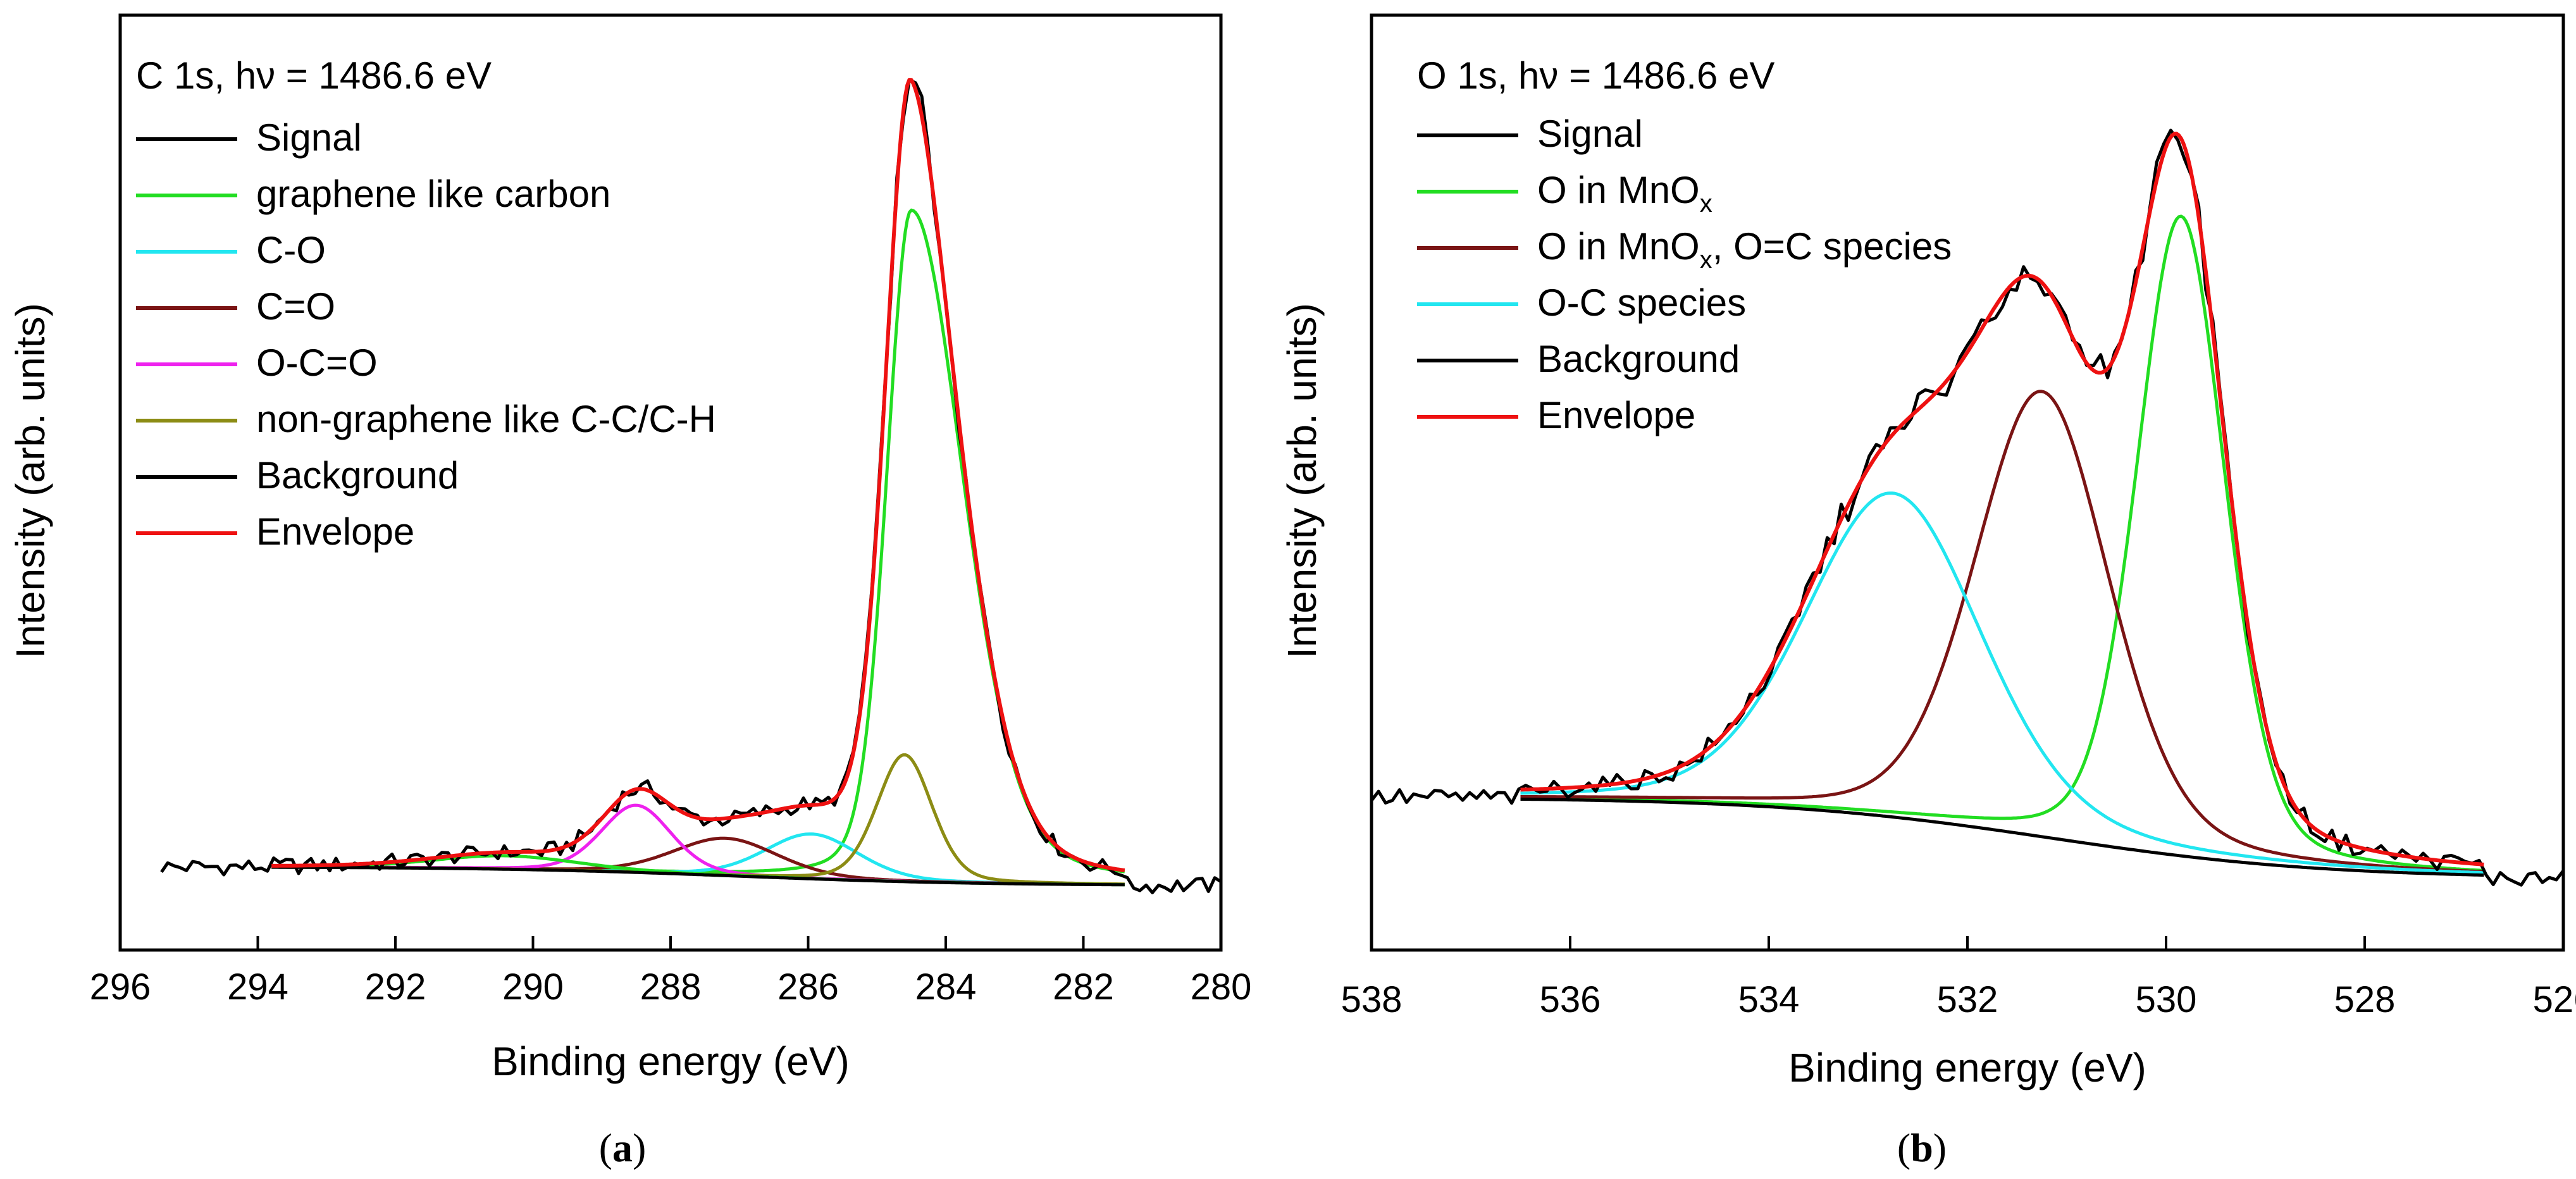 The image size is (2576, 1179). What do you see at coordinates (533, 987) in the screenshot?
I see `x-tick-label: 290` at bounding box center [533, 987].